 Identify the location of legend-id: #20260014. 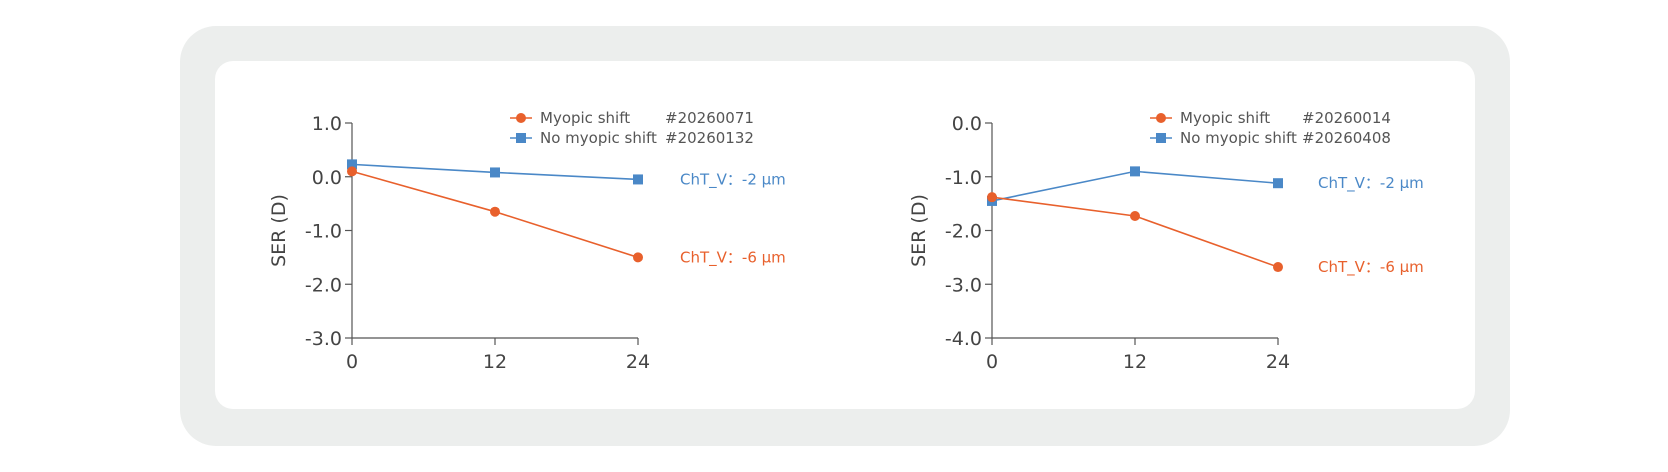
(1346, 118).